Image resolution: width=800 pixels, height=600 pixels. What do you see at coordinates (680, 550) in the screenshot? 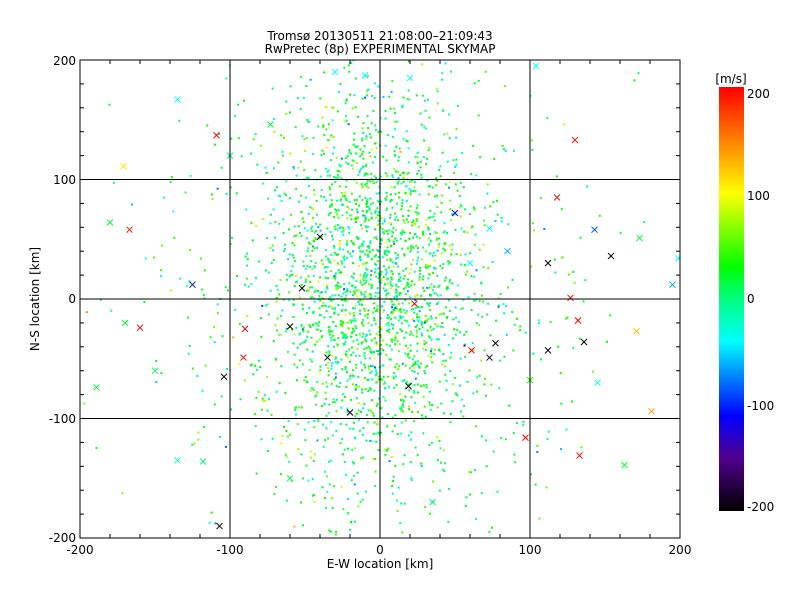
I see `x-tick-label: 200` at bounding box center [680, 550].